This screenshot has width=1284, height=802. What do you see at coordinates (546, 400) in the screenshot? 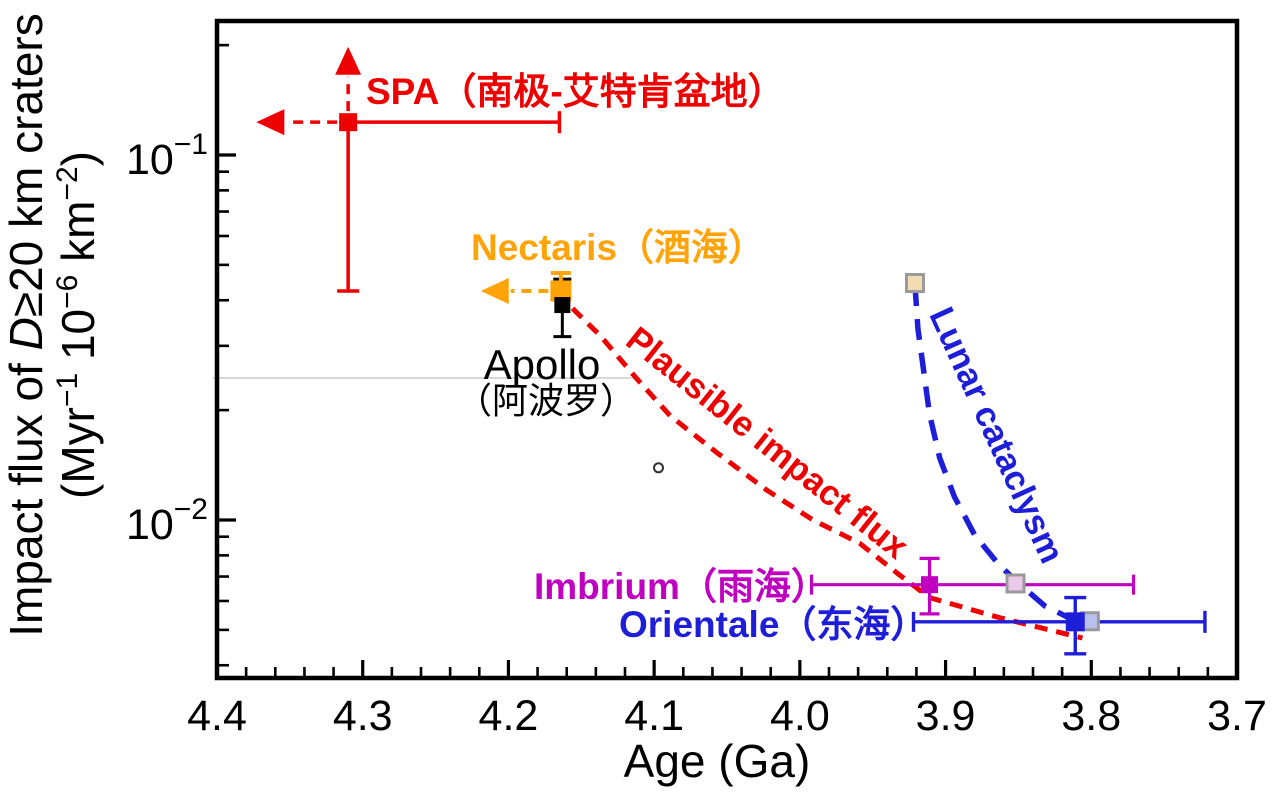
I see `apollo-label-zh: （阿波罗）` at bounding box center [546, 400].